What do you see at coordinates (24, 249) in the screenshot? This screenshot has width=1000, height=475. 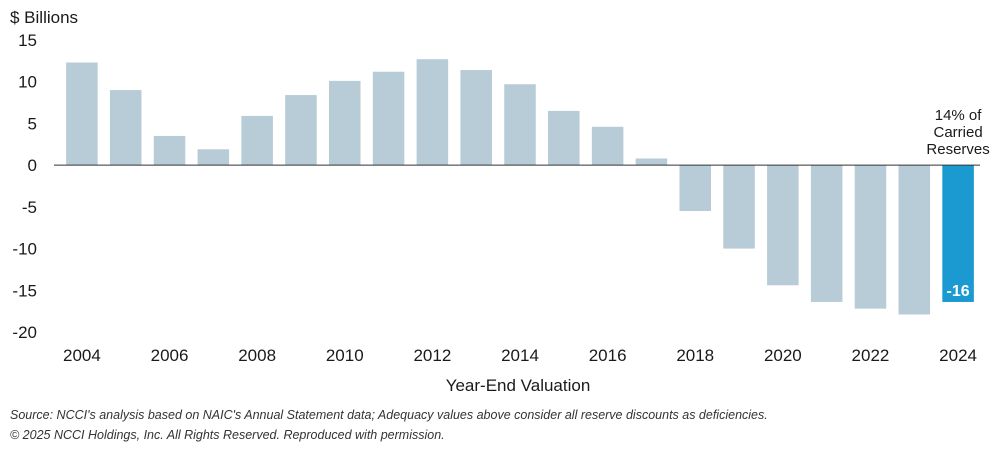 I see `y-tick-label: -10` at bounding box center [24, 249].